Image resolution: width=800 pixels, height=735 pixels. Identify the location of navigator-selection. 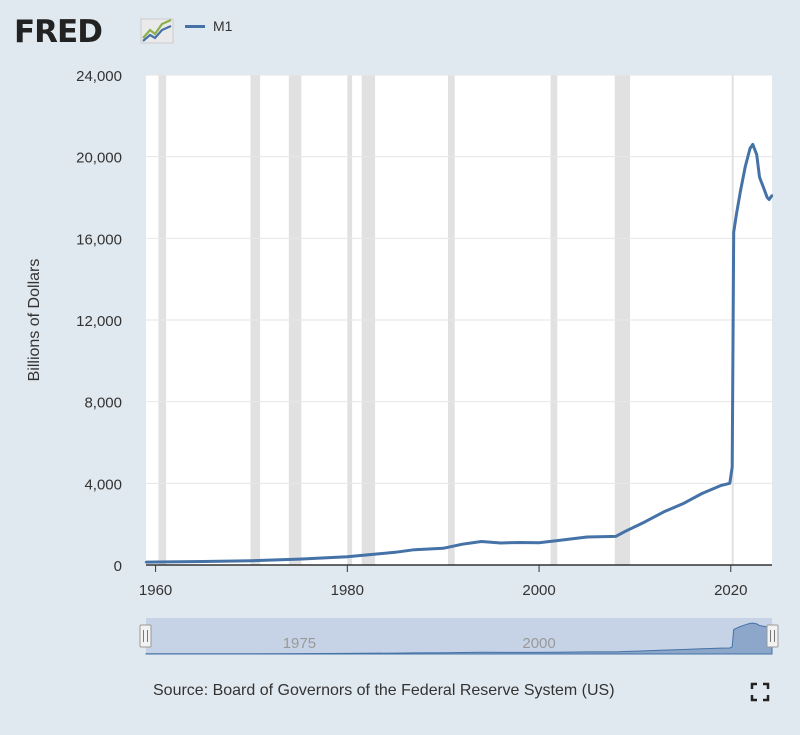
(459, 636).